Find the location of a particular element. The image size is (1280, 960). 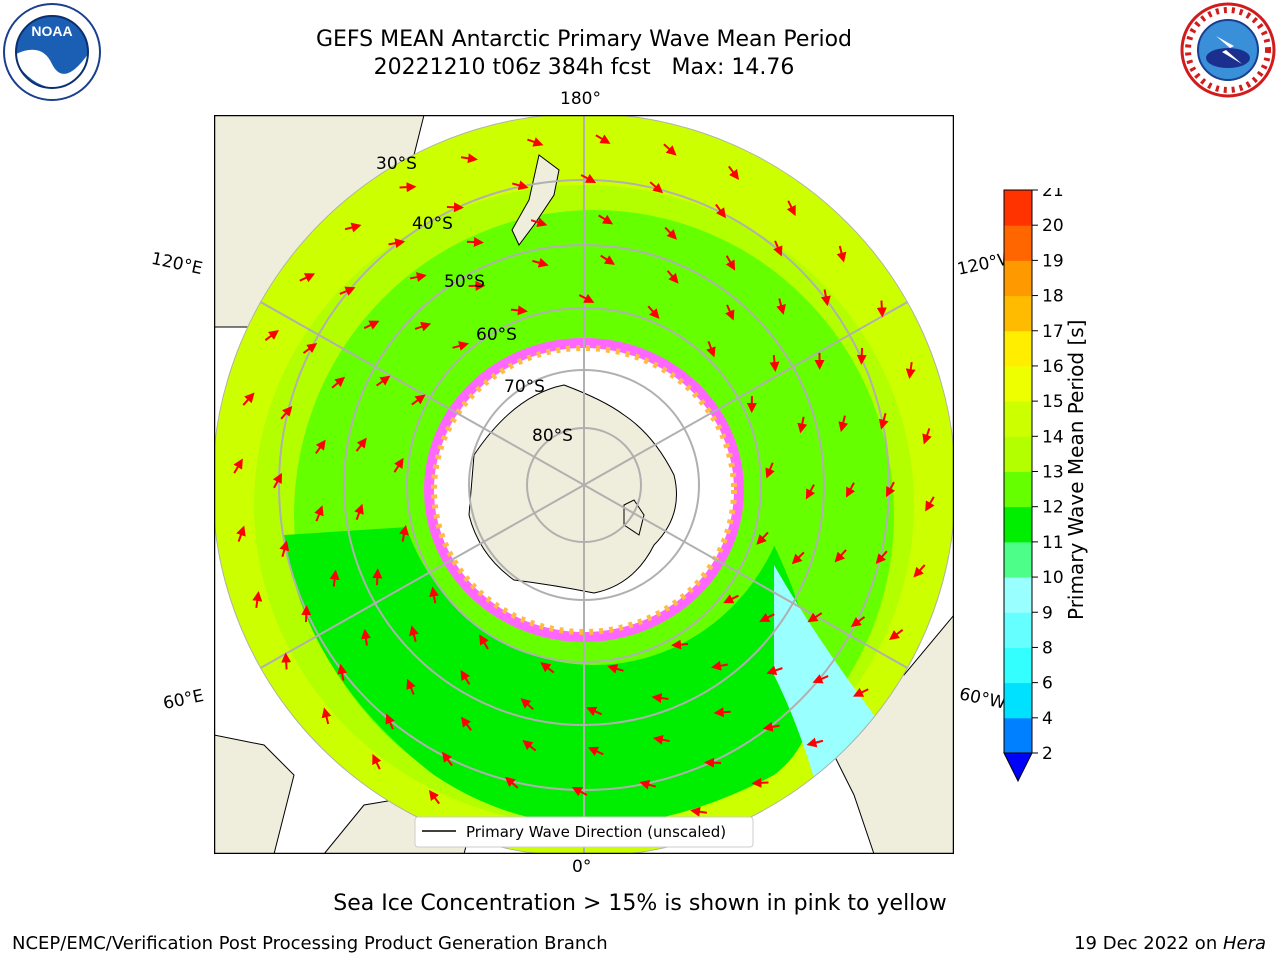

lat-label-70s: 70°S is located at coordinates (524, 387).